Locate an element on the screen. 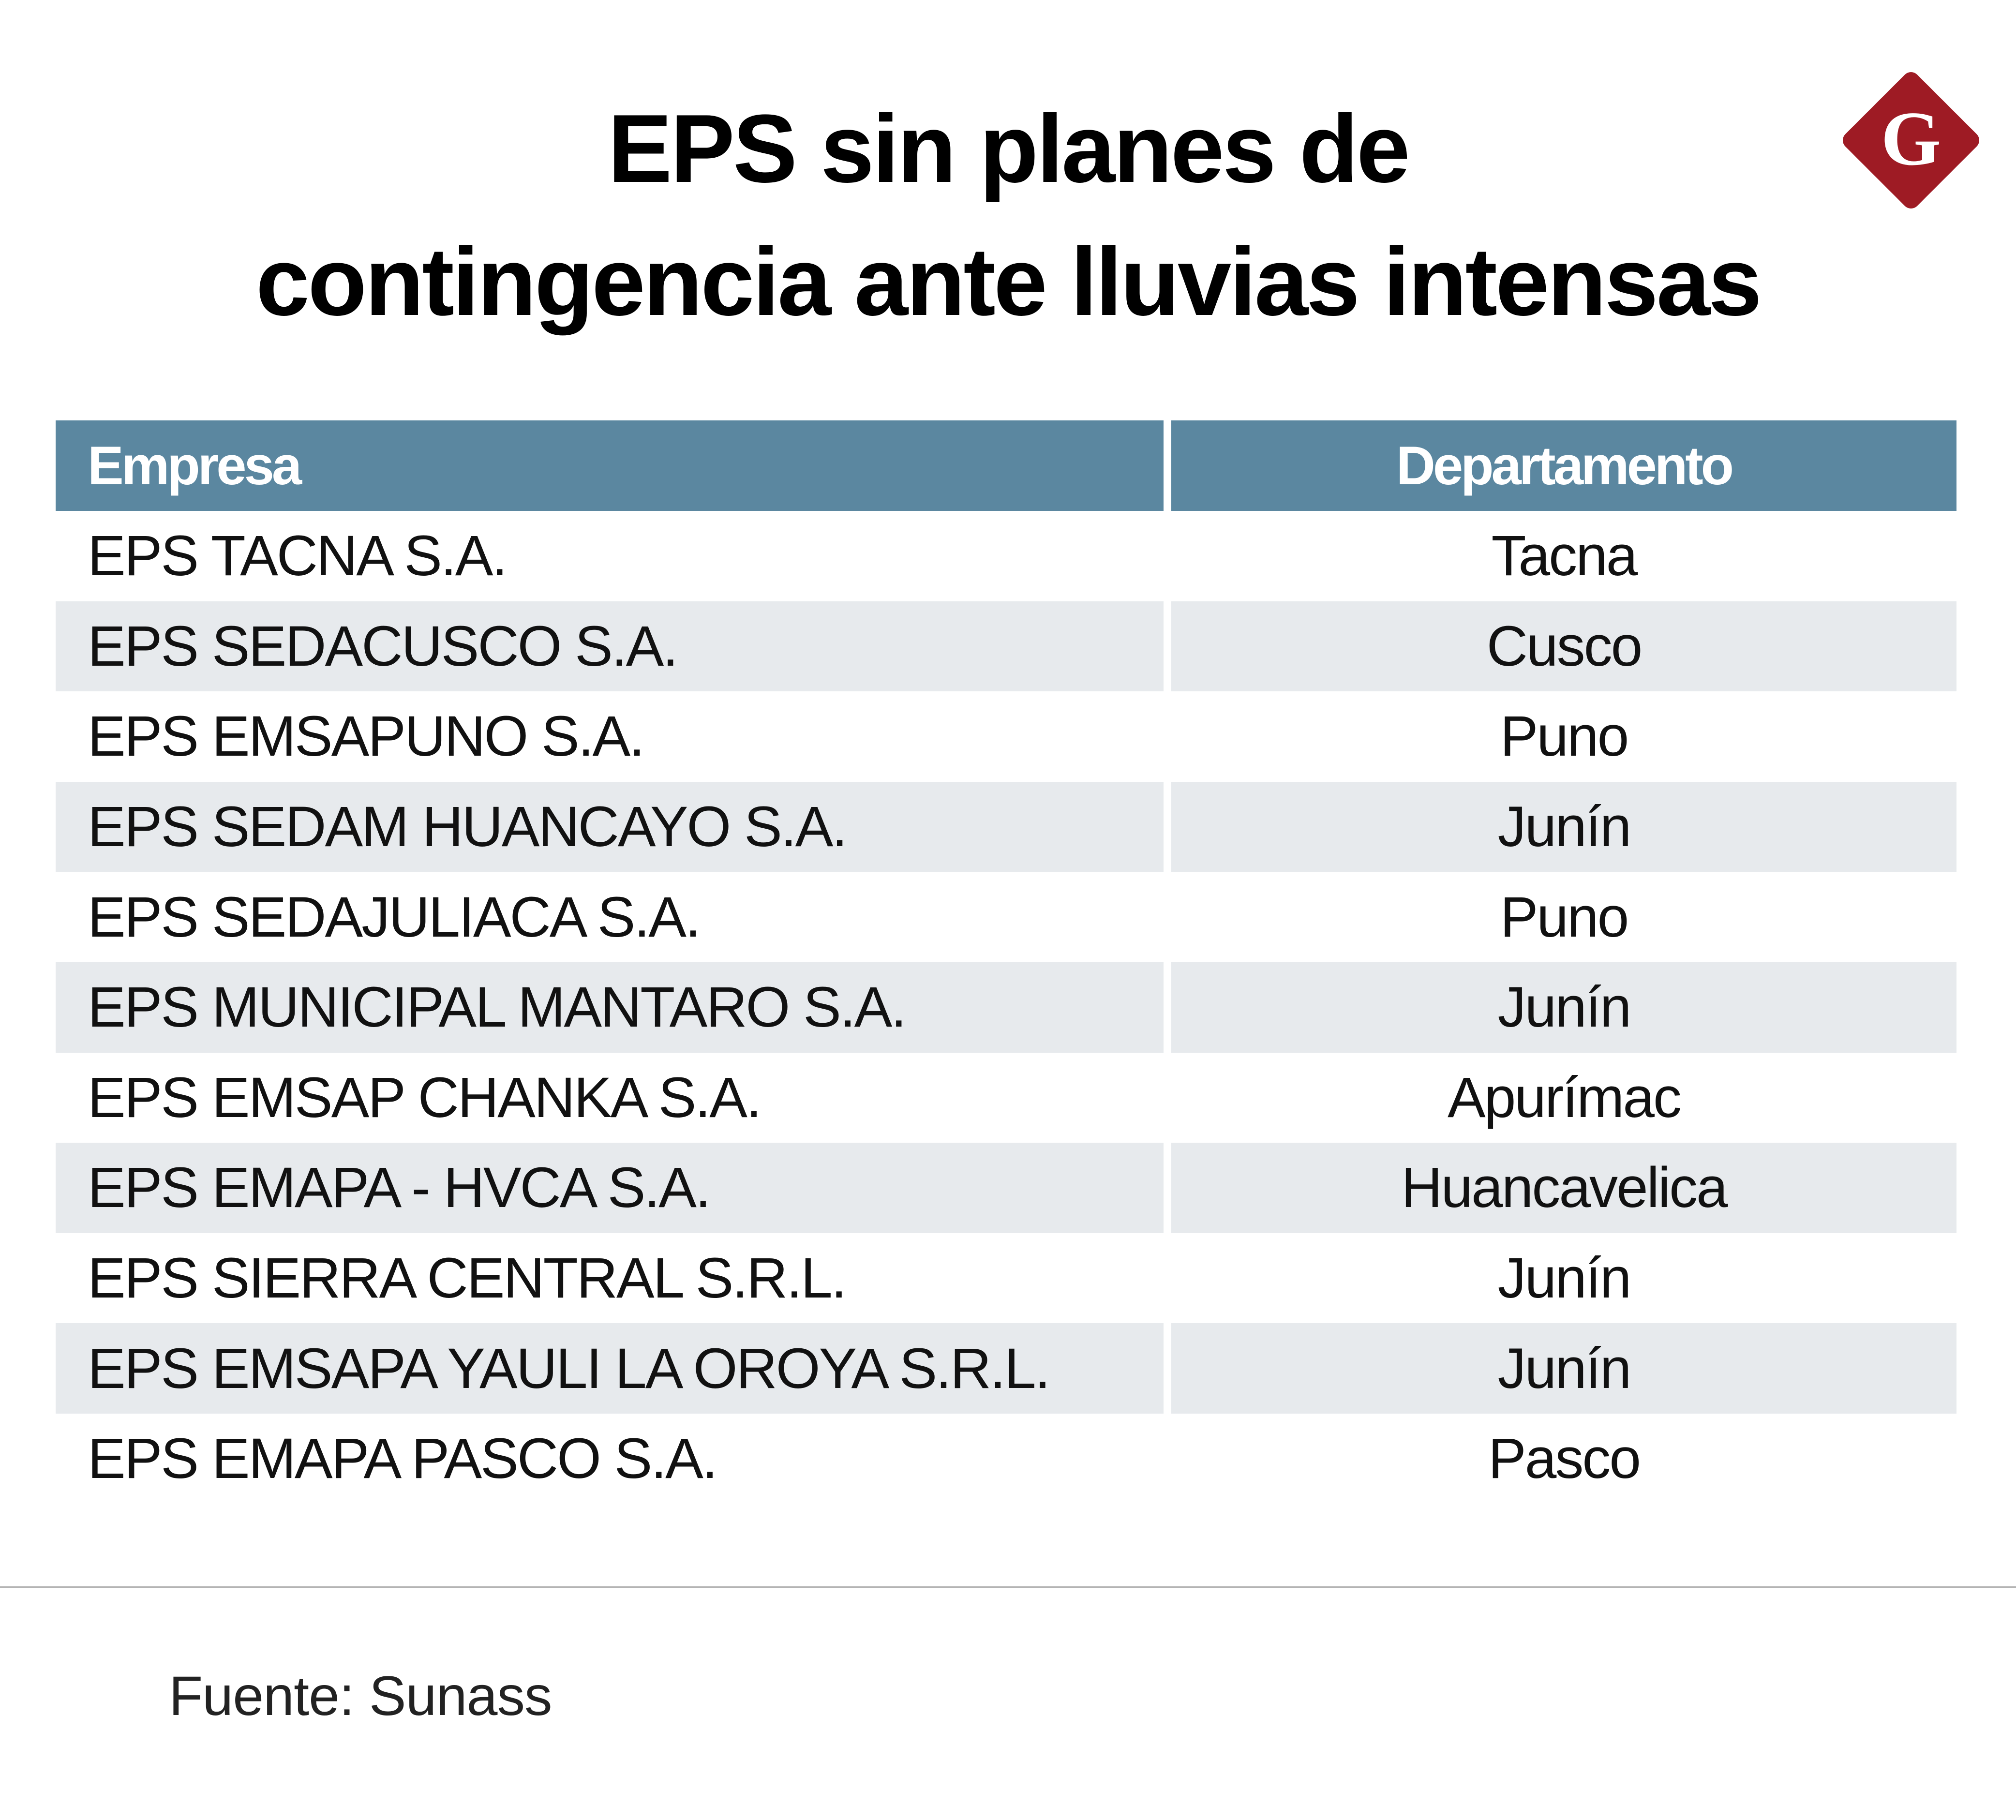 The image size is (2016, 1820). svg-text: G is located at coordinates (1911, 138).